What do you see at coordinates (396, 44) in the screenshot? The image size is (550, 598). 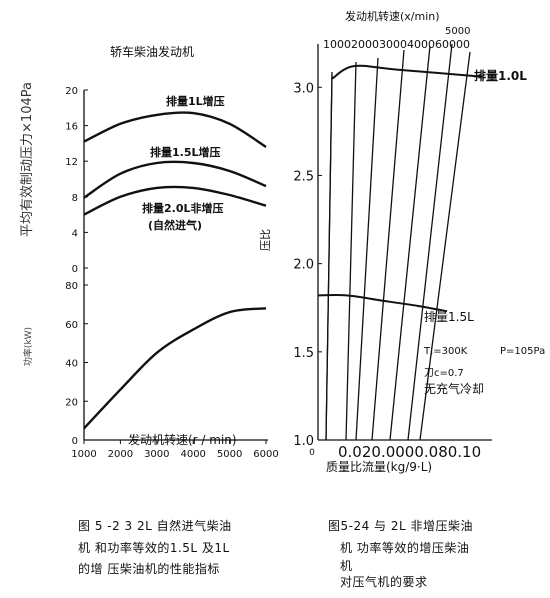 I see `right-top-ticks-row: 100020003000400060000` at bounding box center [396, 44].